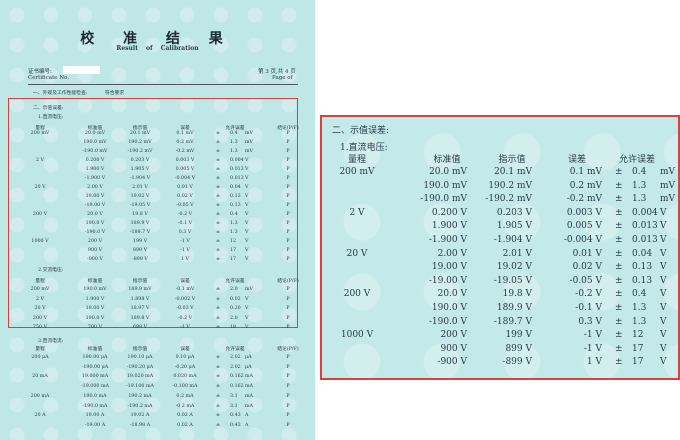  What do you see at coordinates (185, 133) in the screenshot?
I see `table-cell: 0.1 mV` at bounding box center [185, 133].